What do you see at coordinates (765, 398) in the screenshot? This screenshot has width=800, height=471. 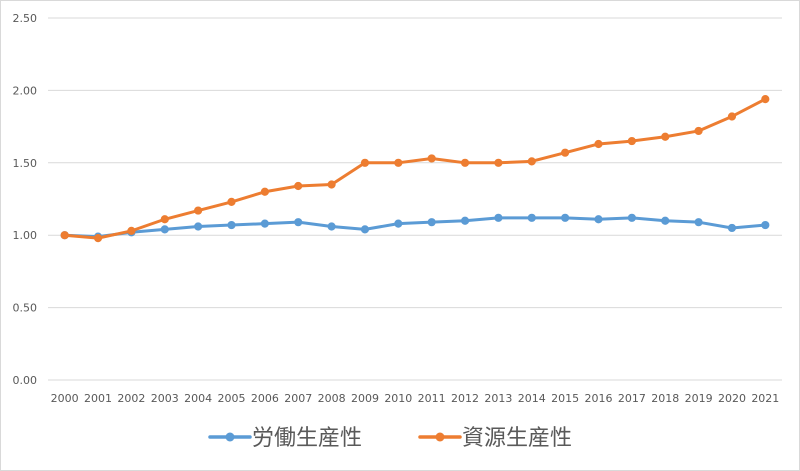 I see `x-tick-label: 2021` at bounding box center [765, 398].